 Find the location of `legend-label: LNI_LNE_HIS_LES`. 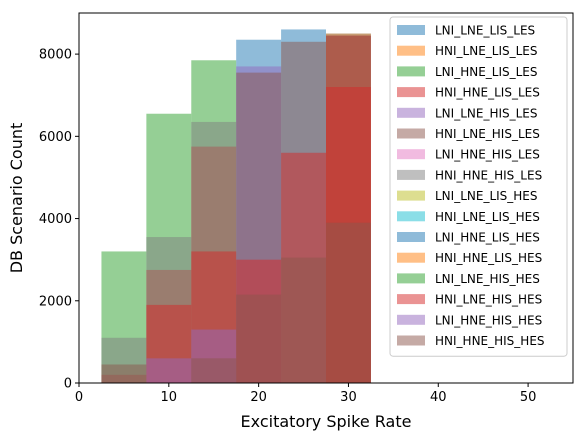

legend-label: LNI_LNE_HIS_LES is located at coordinates (486, 113).